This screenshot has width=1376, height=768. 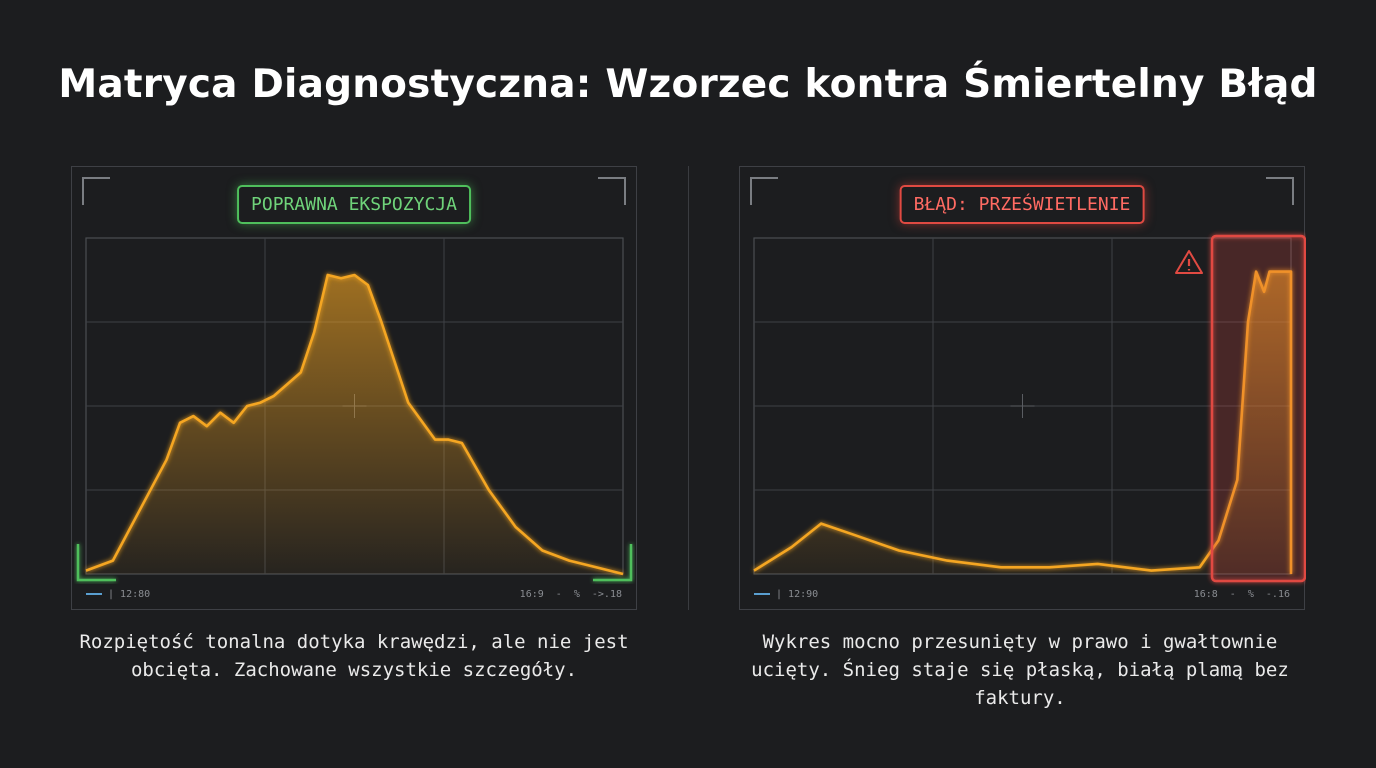 I want to click on footer-left: | 12:90, so click(x=786, y=594).